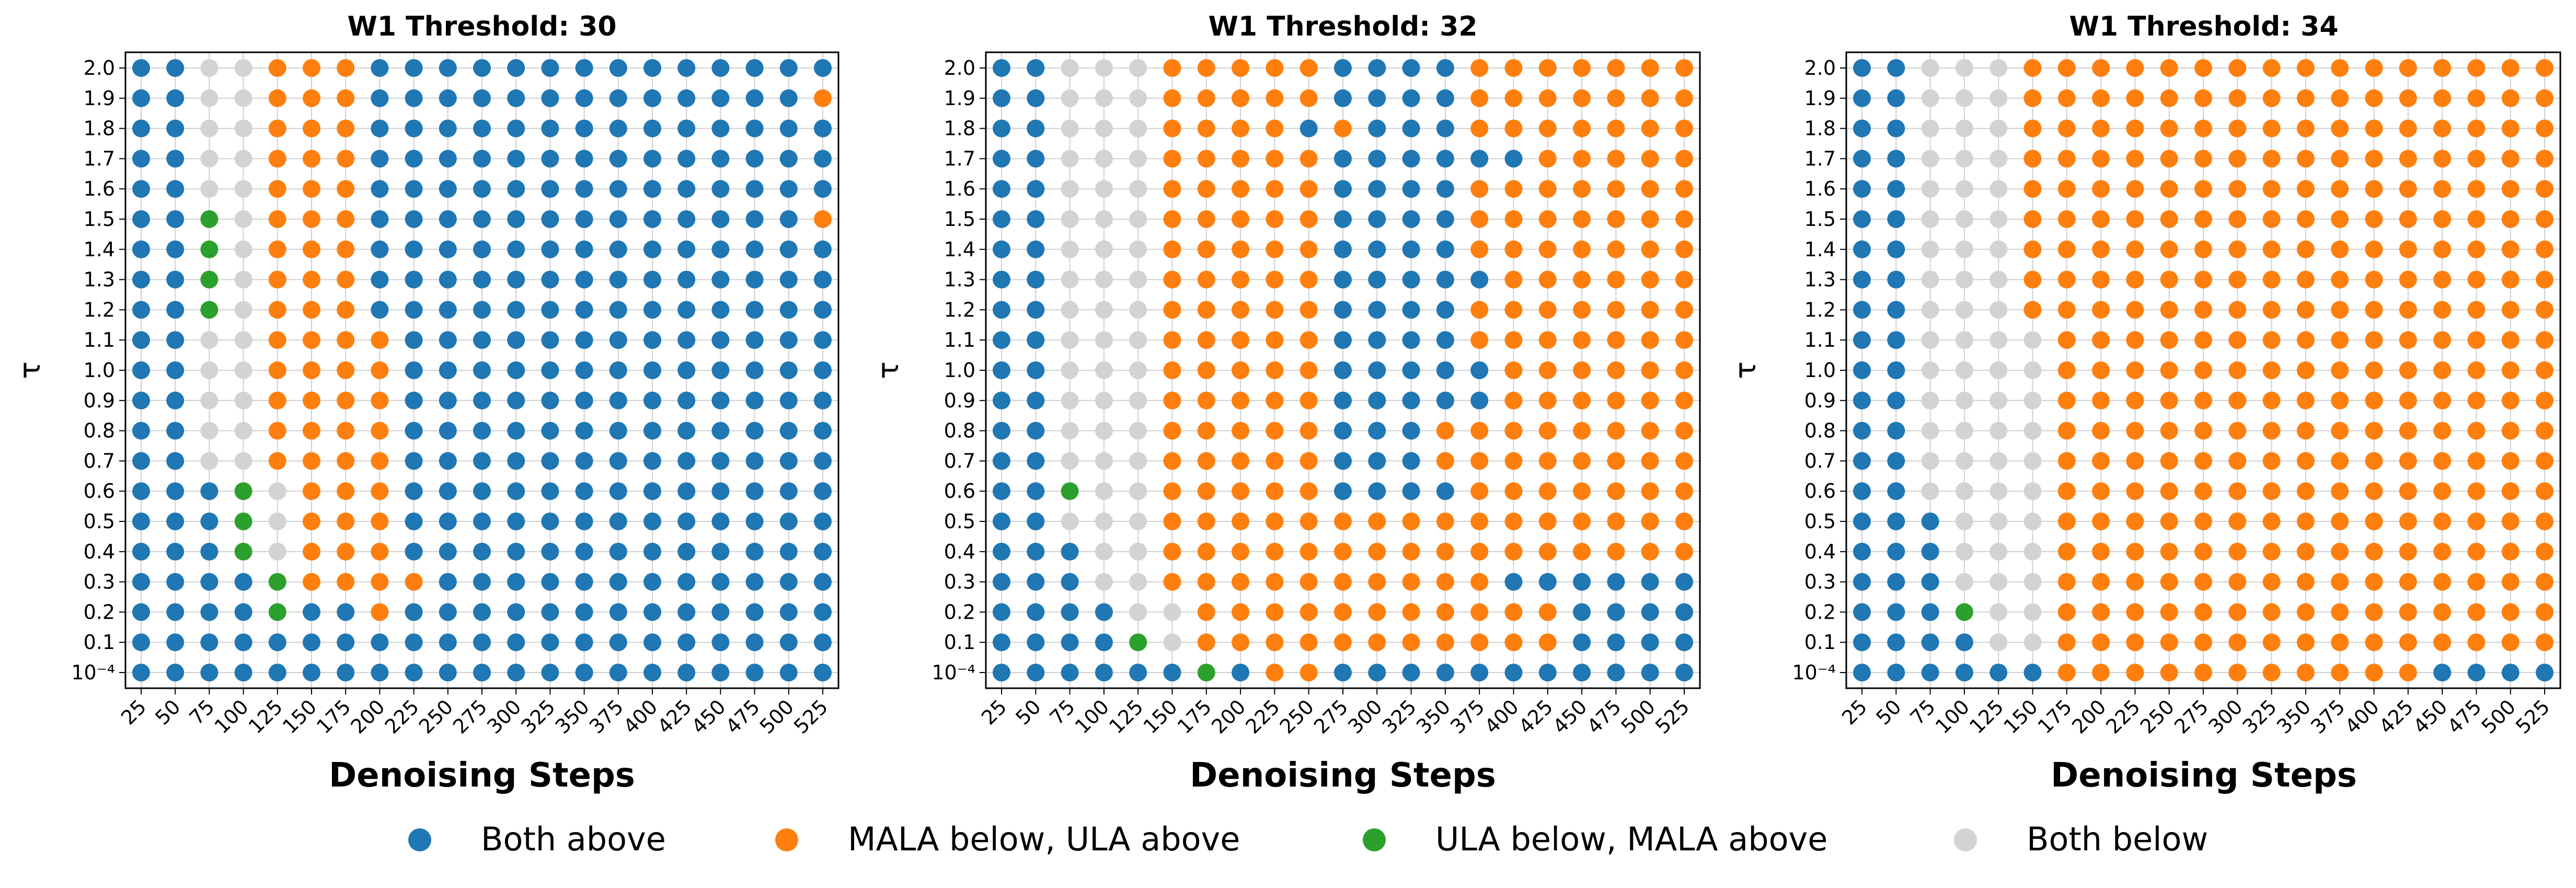 This screenshot has height=888, width=2576. Describe the element at coordinates (99, 401) in the screenshot. I see `y-tick-label: 0.9` at that location.